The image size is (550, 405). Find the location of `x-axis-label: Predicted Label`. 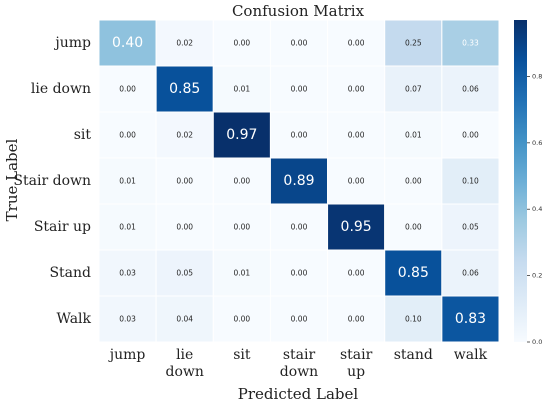

x-axis-label: Predicted Label is located at coordinates (298, 394).